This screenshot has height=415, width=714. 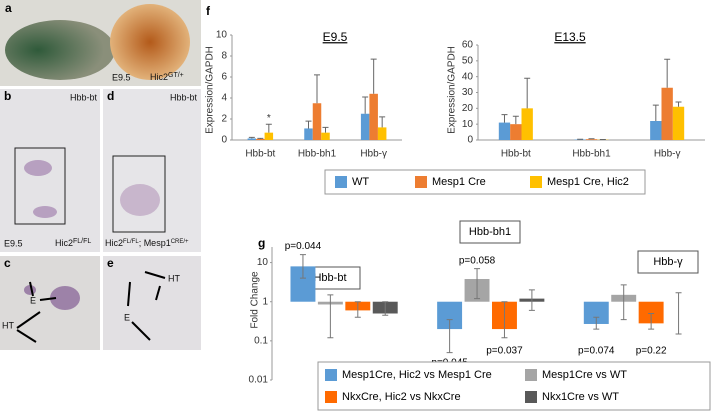 I want to click on y-tick-label: 4, so click(x=224, y=98).